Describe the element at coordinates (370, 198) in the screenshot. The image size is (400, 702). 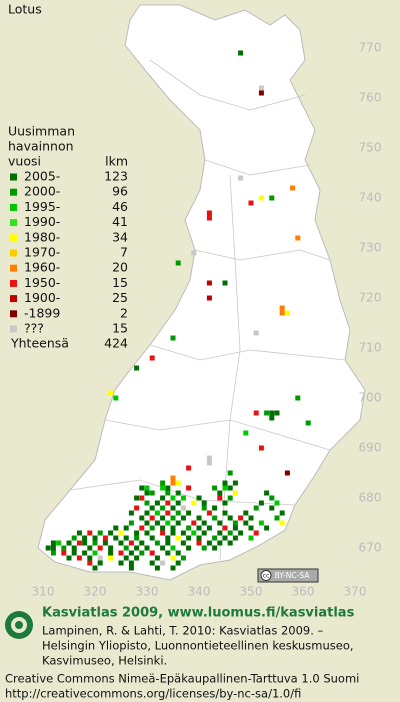
I see `y-axis-label: 740` at that location.